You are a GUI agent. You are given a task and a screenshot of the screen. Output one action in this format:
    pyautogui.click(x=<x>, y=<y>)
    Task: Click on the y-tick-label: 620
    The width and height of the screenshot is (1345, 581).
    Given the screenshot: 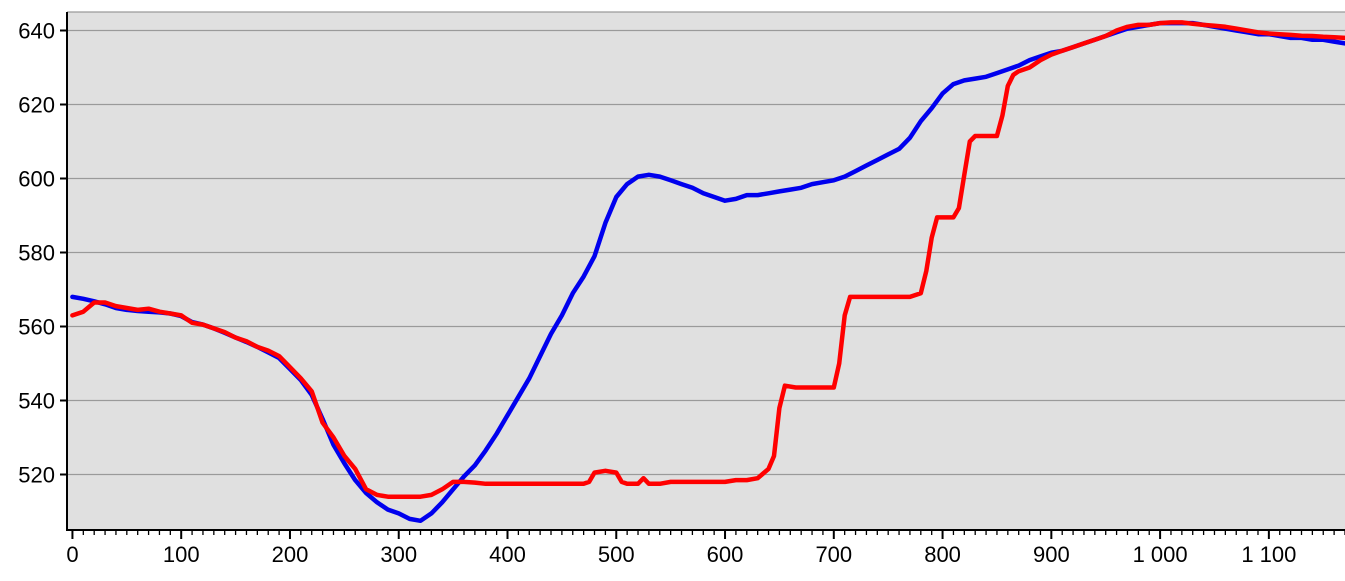 What is the action you would take?
    pyautogui.click(x=36, y=105)
    